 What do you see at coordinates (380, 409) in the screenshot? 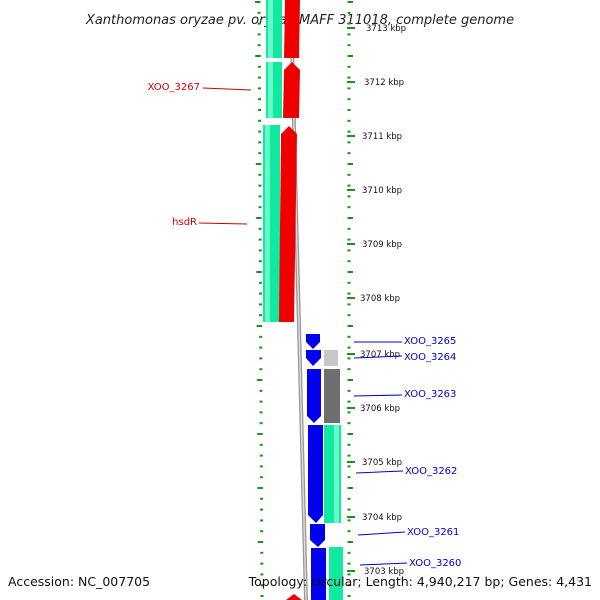
I see `tick-label: 3706 kbp` at bounding box center [380, 409].